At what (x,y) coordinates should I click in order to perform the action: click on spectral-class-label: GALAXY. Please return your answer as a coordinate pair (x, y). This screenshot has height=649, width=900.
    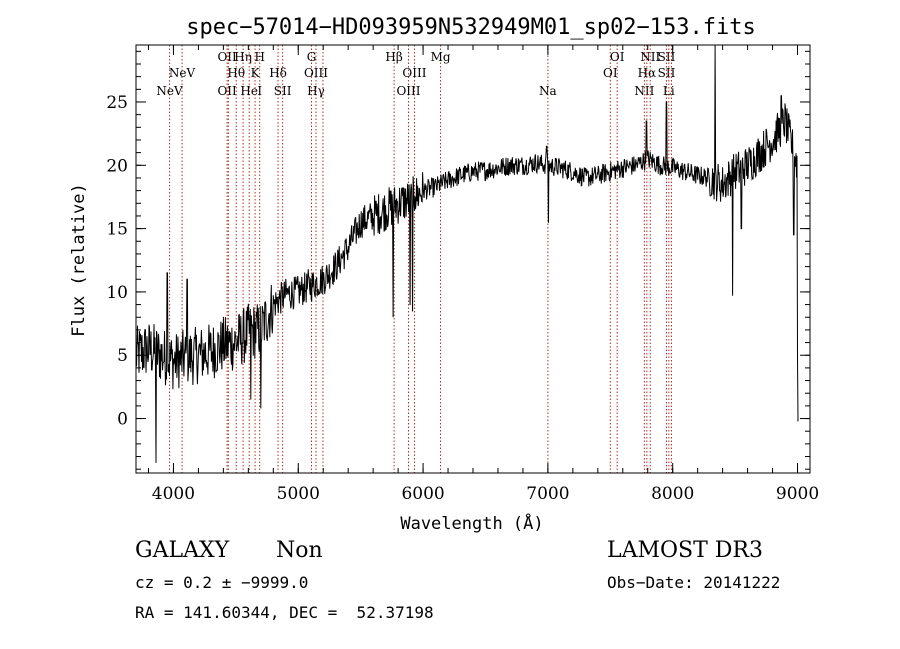
    Looking at the image, I should click on (182, 550).